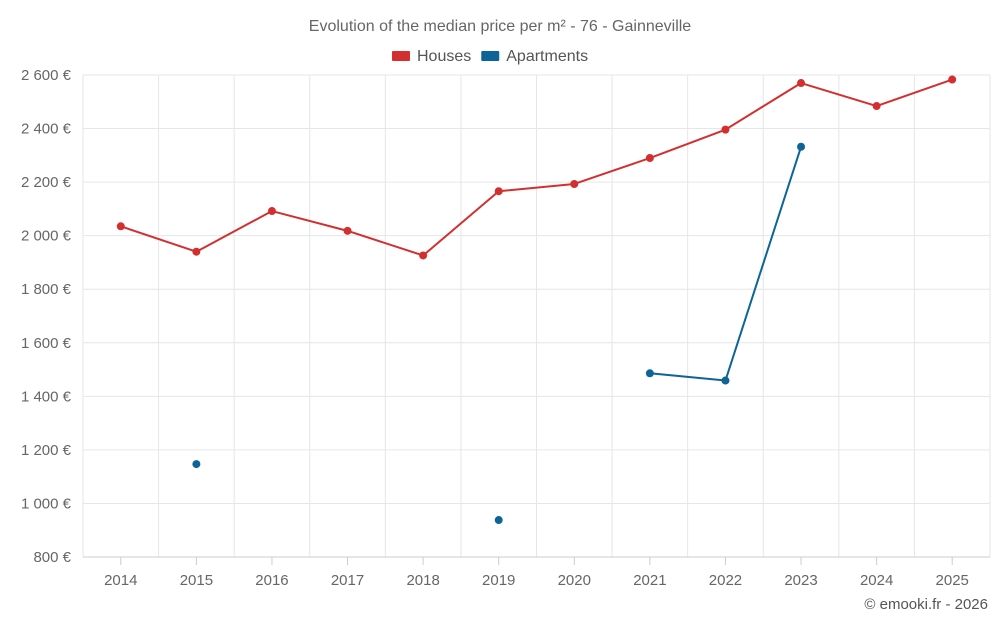  What do you see at coordinates (46, 450) in the screenshot?
I see `y-tick-label: 1 200 €` at bounding box center [46, 450].